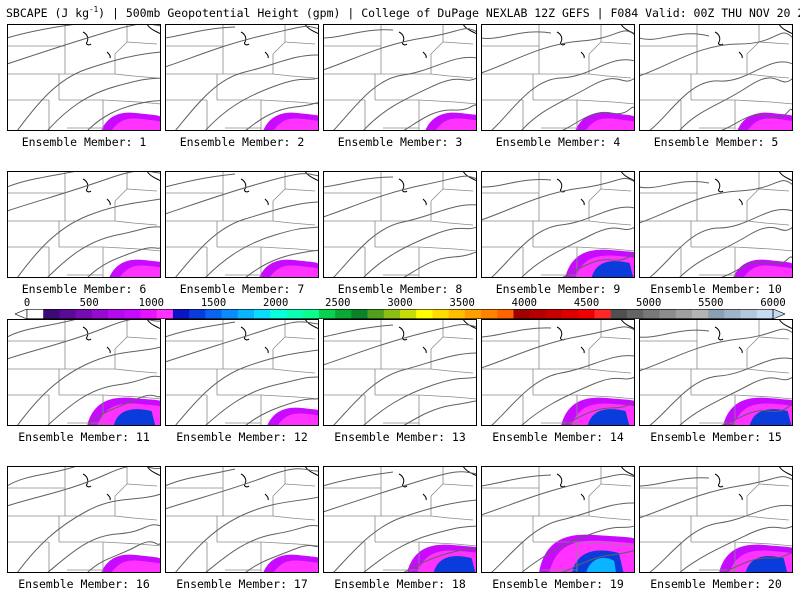 This screenshot has height=600, width=800. What do you see at coordinates (716, 142) in the screenshot?
I see `ensemble-member-label: Ensemble Member: 5` at bounding box center [716, 142].